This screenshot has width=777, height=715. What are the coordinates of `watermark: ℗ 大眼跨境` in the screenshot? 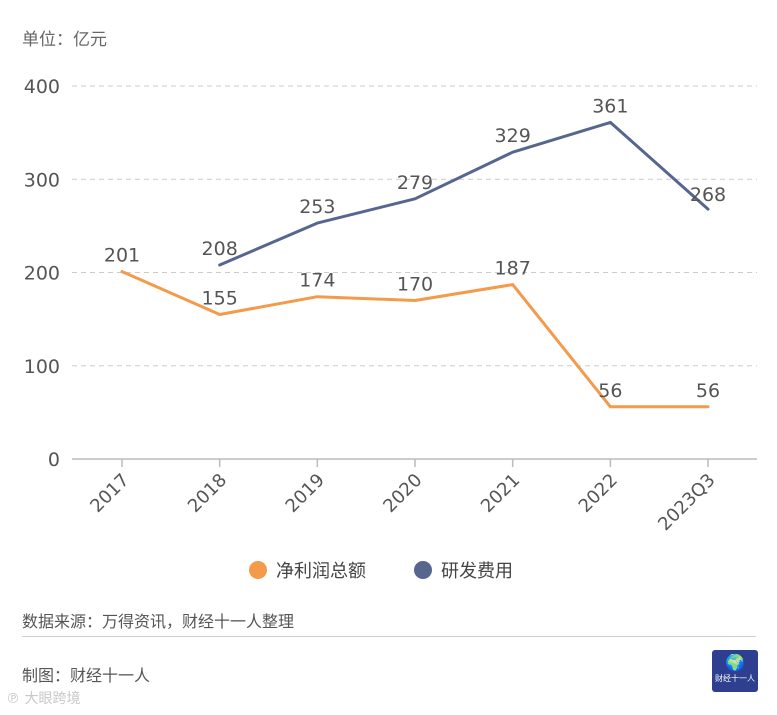 It's located at (43, 699).